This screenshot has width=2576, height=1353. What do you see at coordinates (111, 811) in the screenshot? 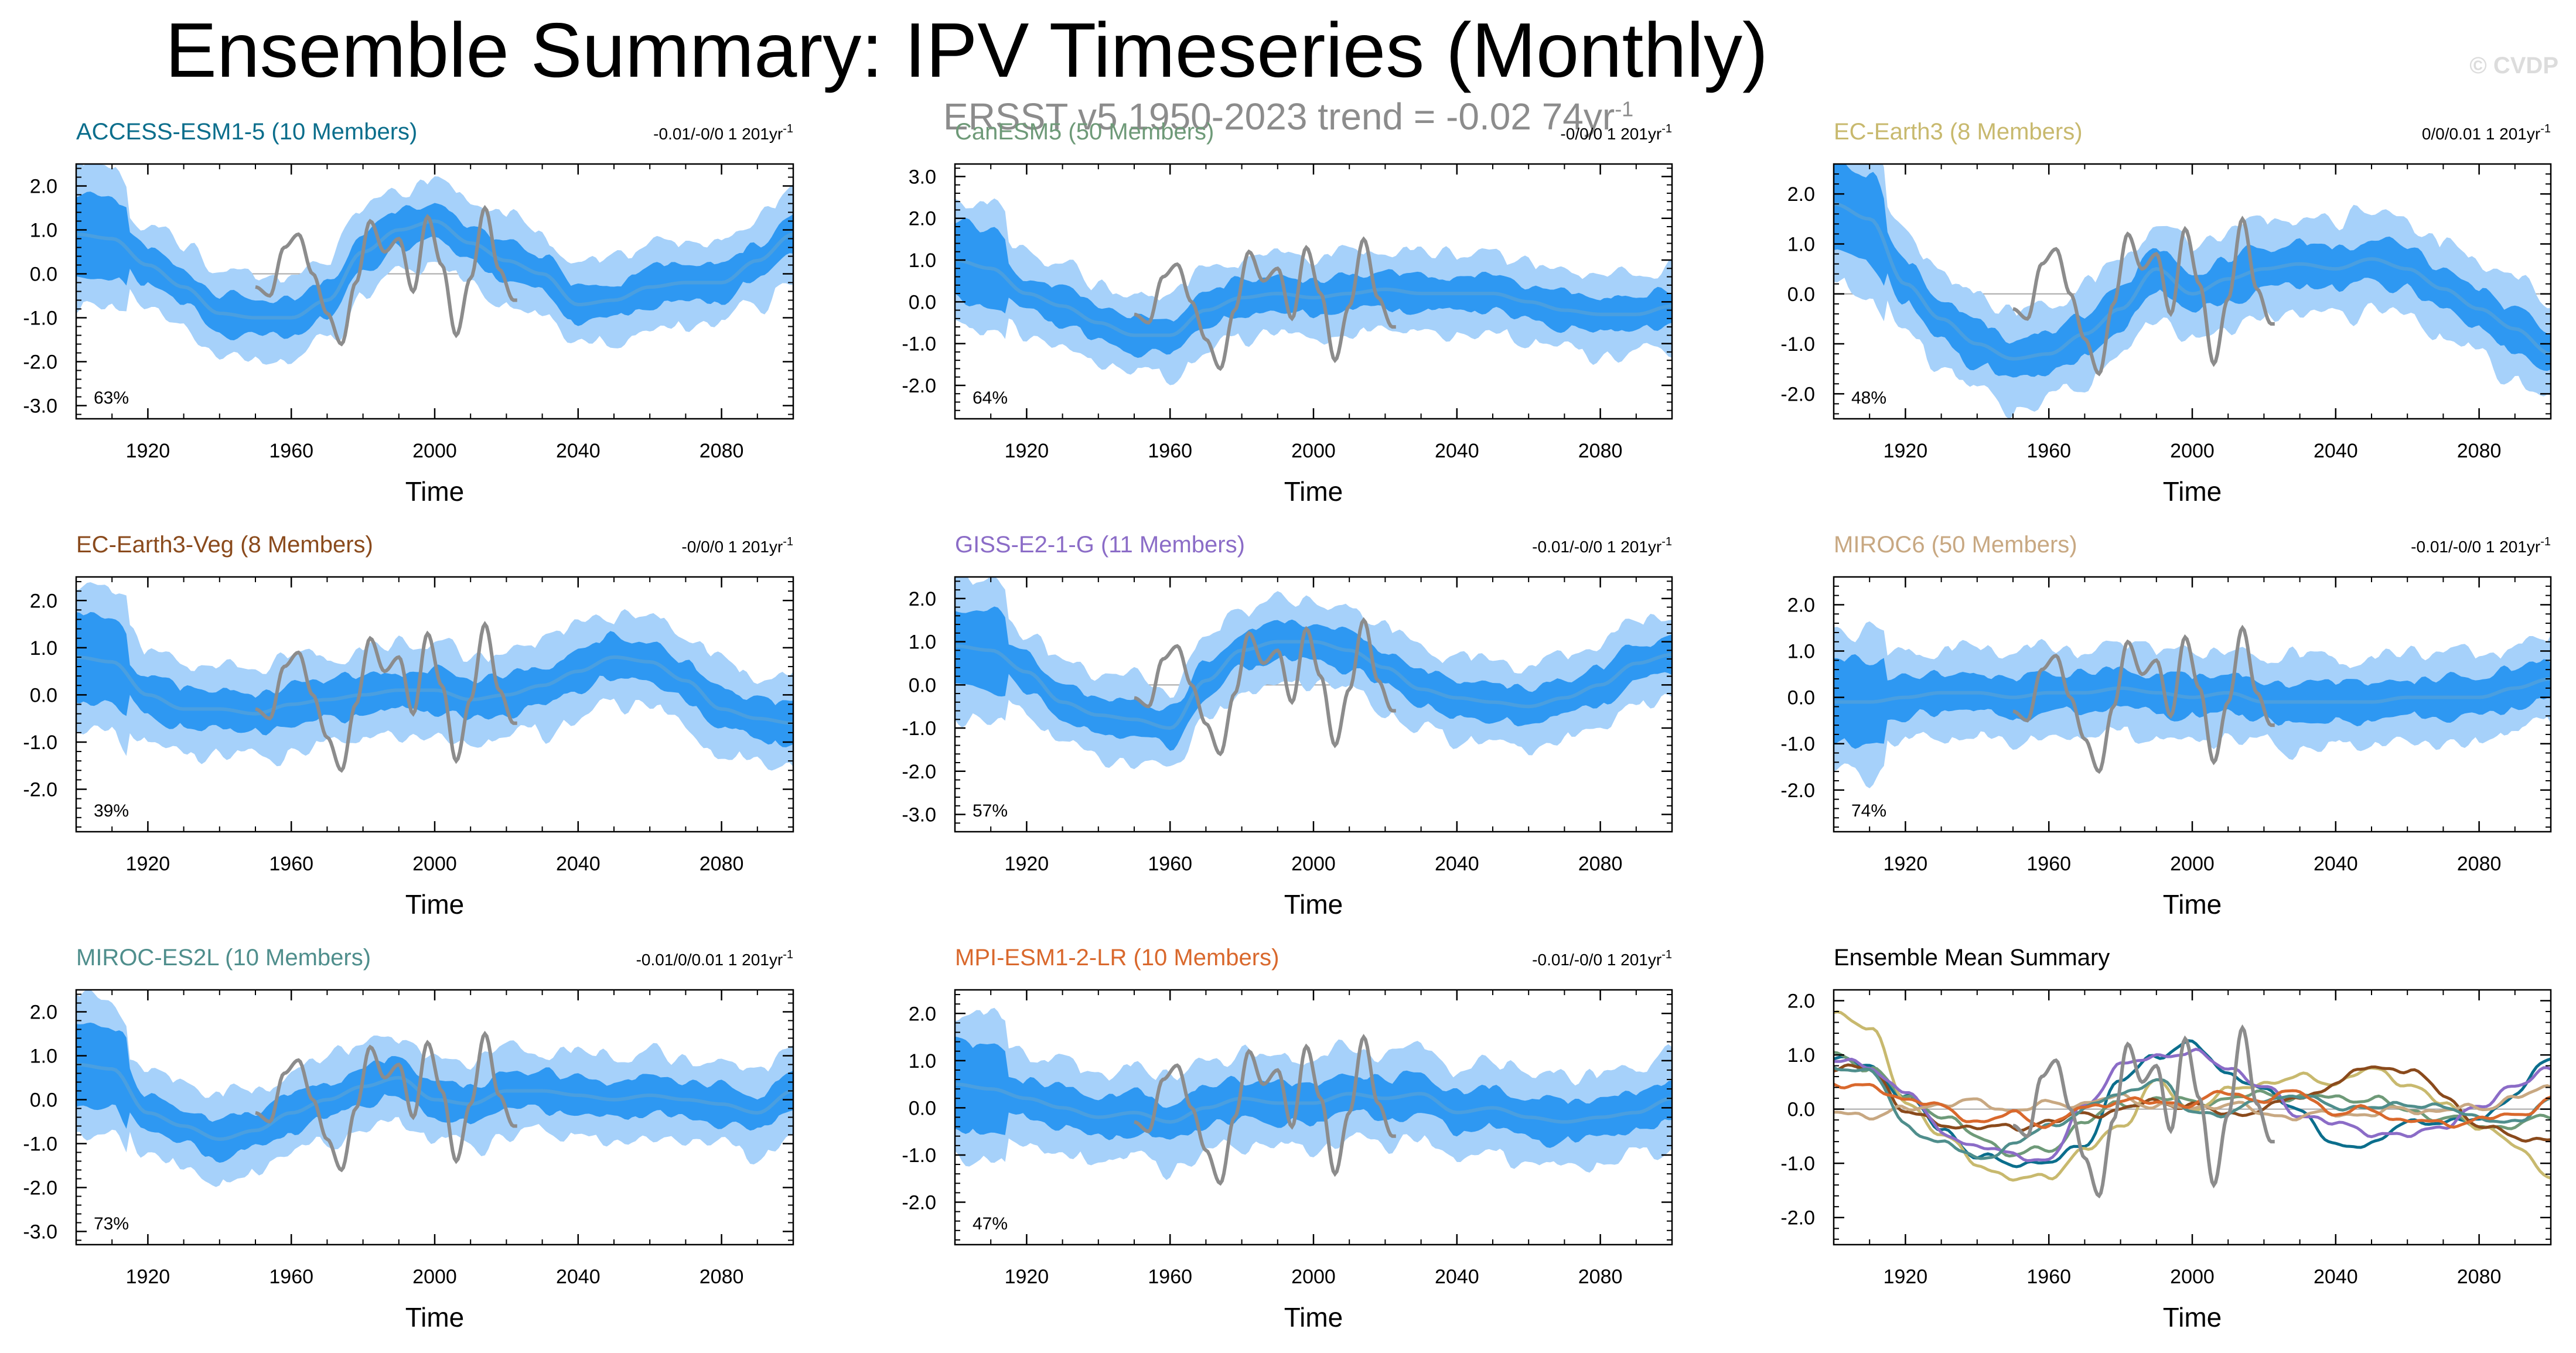
I see `percent-label: 39%` at bounding box center [111, 811].